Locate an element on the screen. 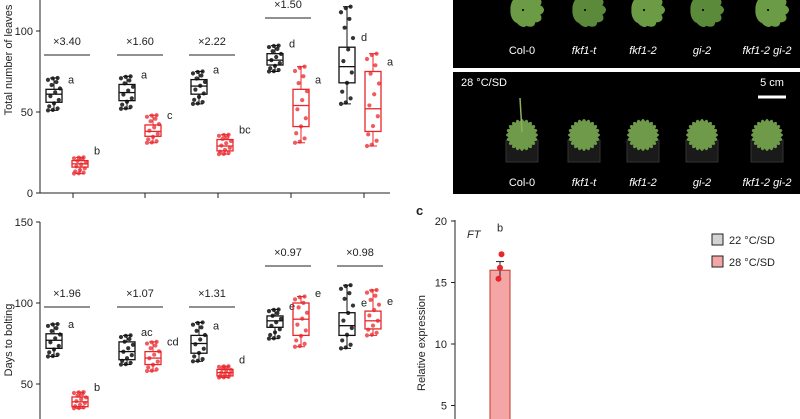  genotype-label-bottom: Col-0 is located at coordinates (522, 183).